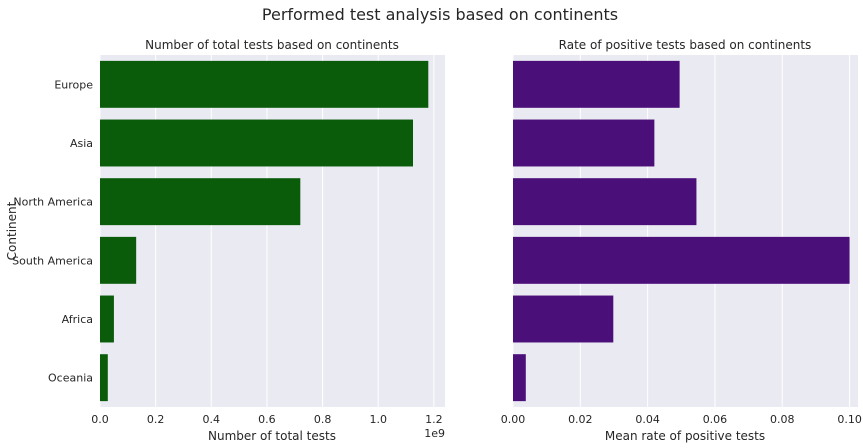 Image resolution: width=863 pixels, height=448 pixels. Describe the element at coordinates (434, 419) in the screenshot. I see `total-tests-x-tick-label: 1.2` at that location.